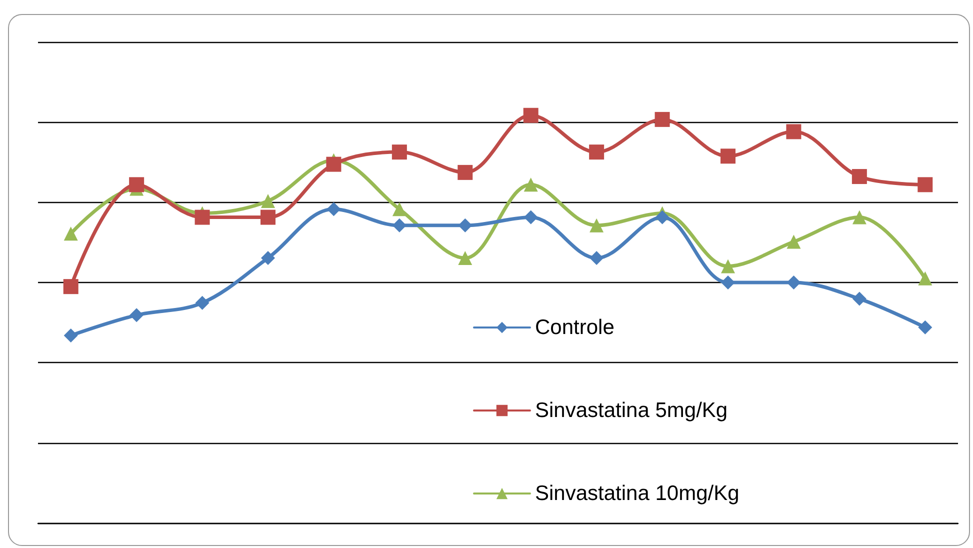  I want to click on legend-label: Sinvastatina 10mg/Kg, so click(637, 493).